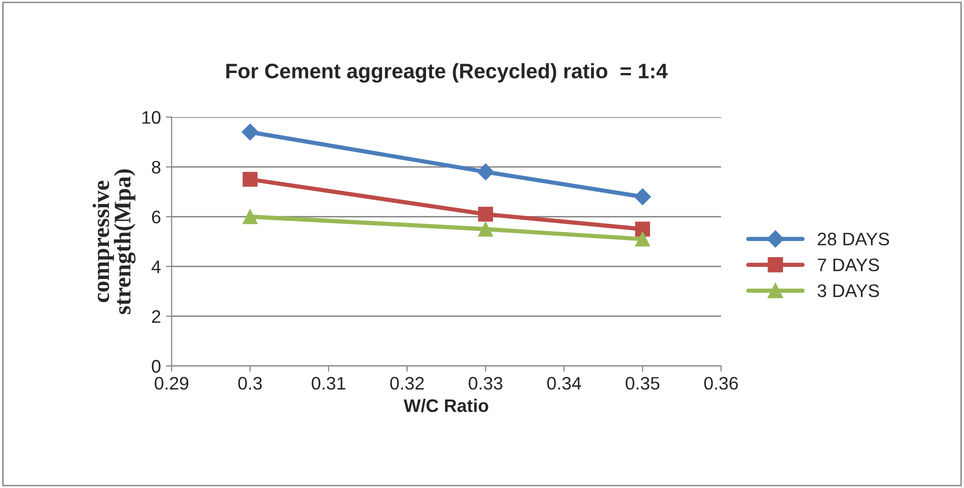 This screenshot has width=964, height=488. What do you see at coordinates (156, 217) in the screenshot?
I see `y-tick-label: 6` at bounding box center [156, 217].